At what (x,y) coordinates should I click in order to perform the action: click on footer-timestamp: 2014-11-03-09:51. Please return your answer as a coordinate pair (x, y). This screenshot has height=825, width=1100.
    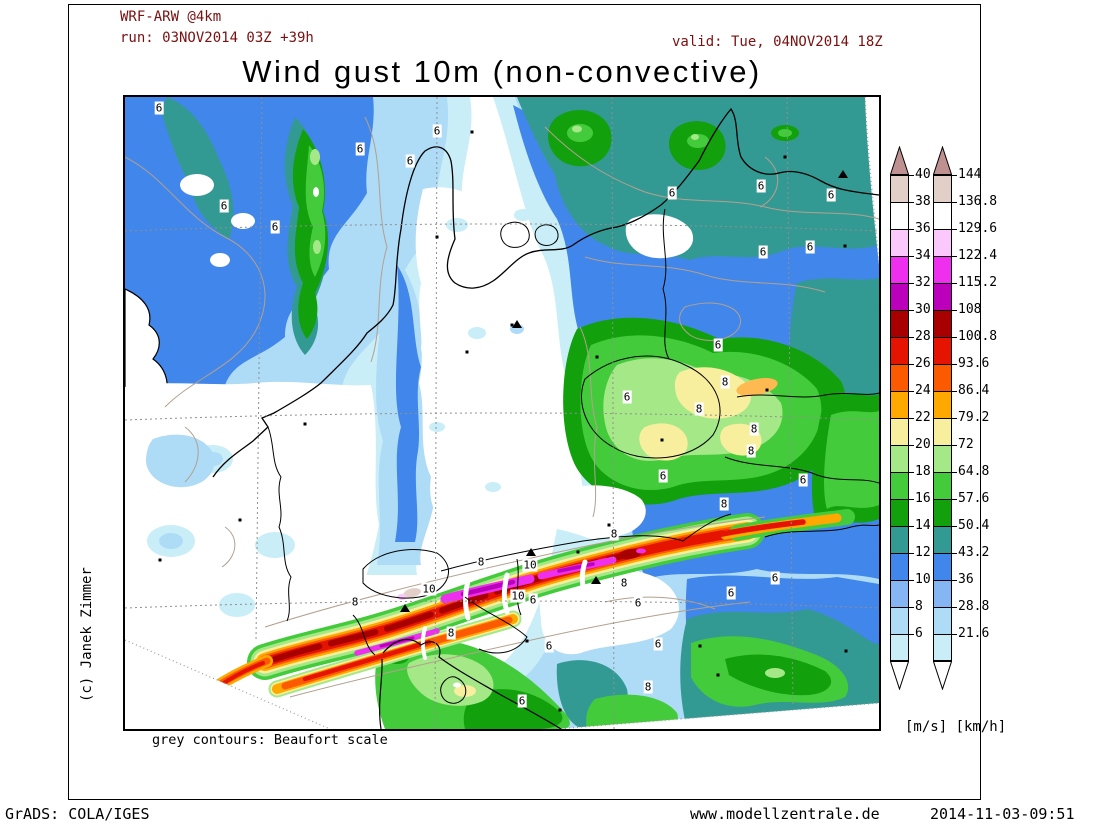
    Looking at the image, I should click on (1002, 814).